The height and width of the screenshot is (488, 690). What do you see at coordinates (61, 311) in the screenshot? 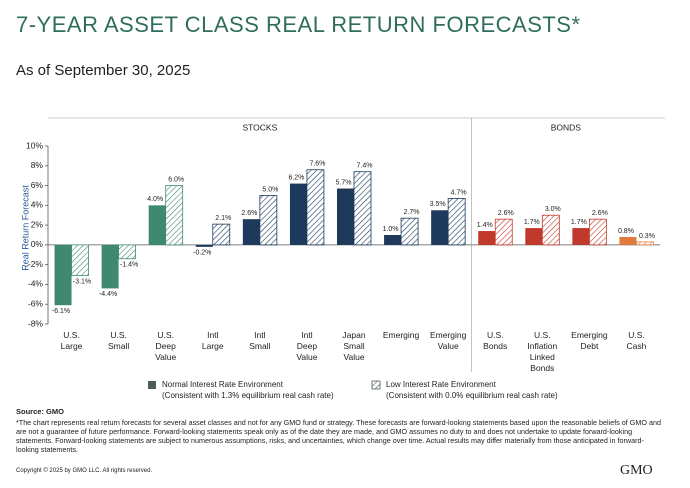
I see `value-label: -6.1%` at bounding box center [61, 311].